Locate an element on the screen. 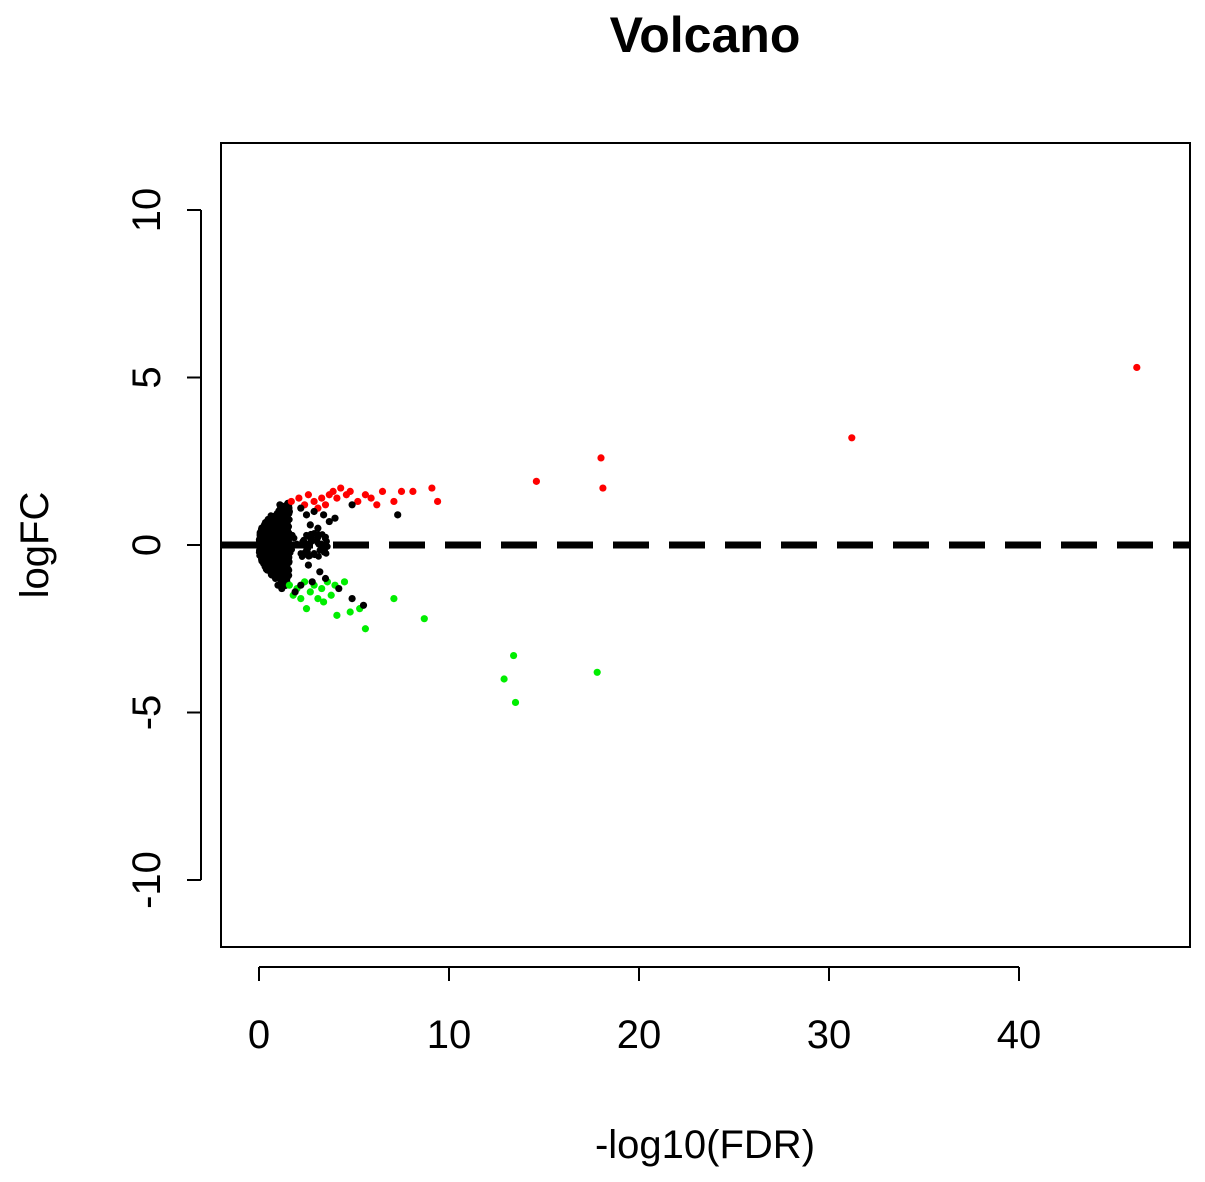 This screenshot has height=1182, width=1205. x-axis-label: -log10(FDR) is located at coordinates (705, 1145).